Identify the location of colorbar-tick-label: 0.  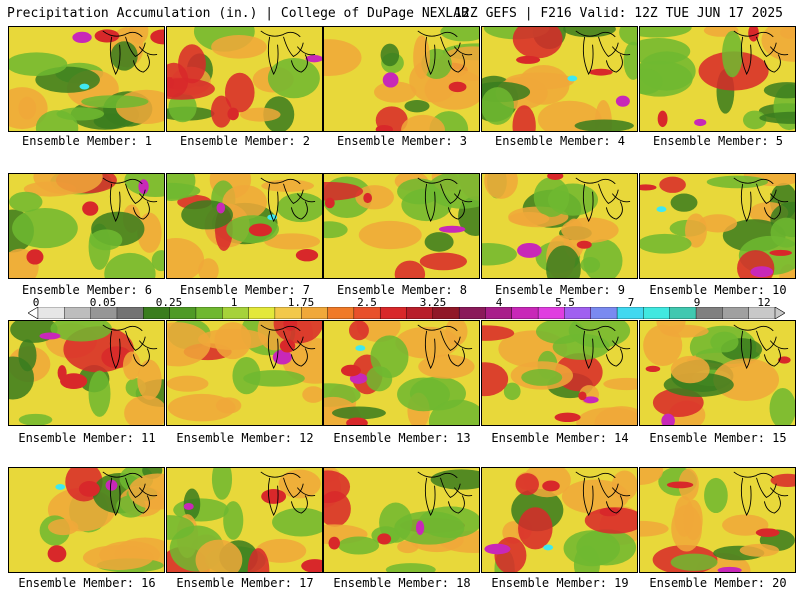
(36, 302).